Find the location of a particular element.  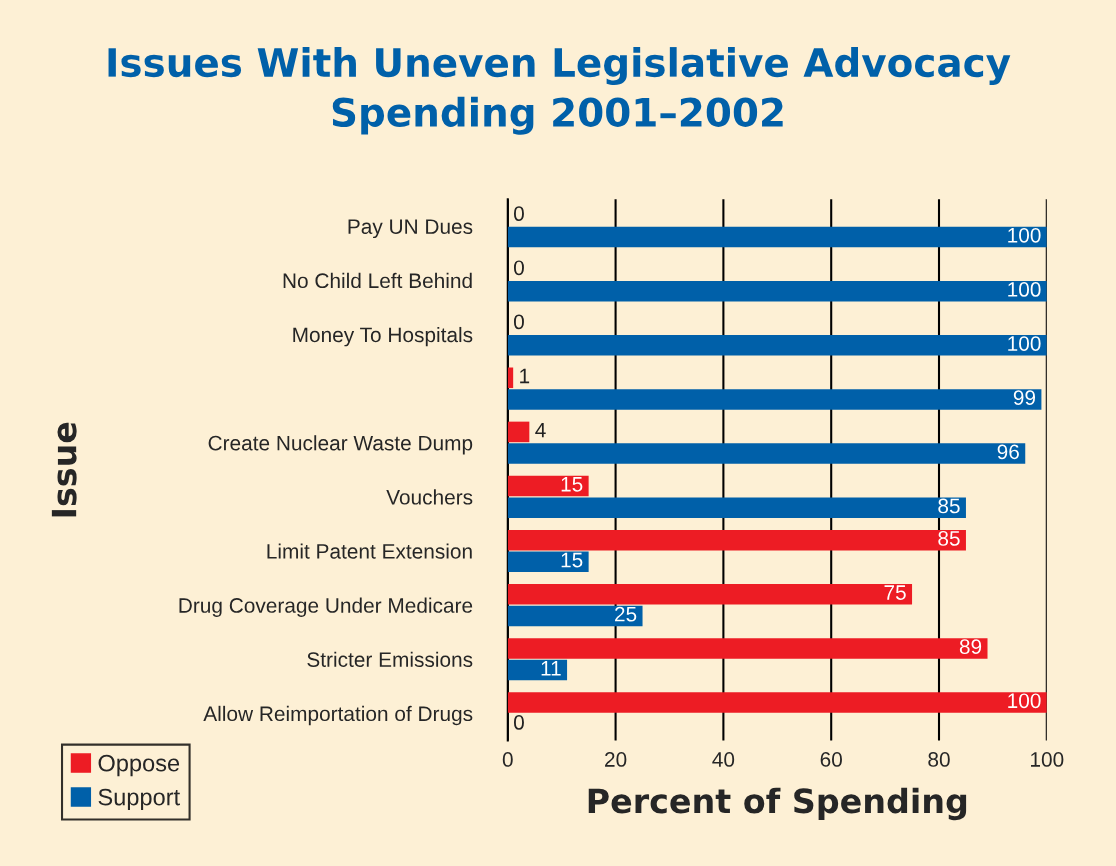

y-tick-label: Vouchers is located at coordinates (429, 497).